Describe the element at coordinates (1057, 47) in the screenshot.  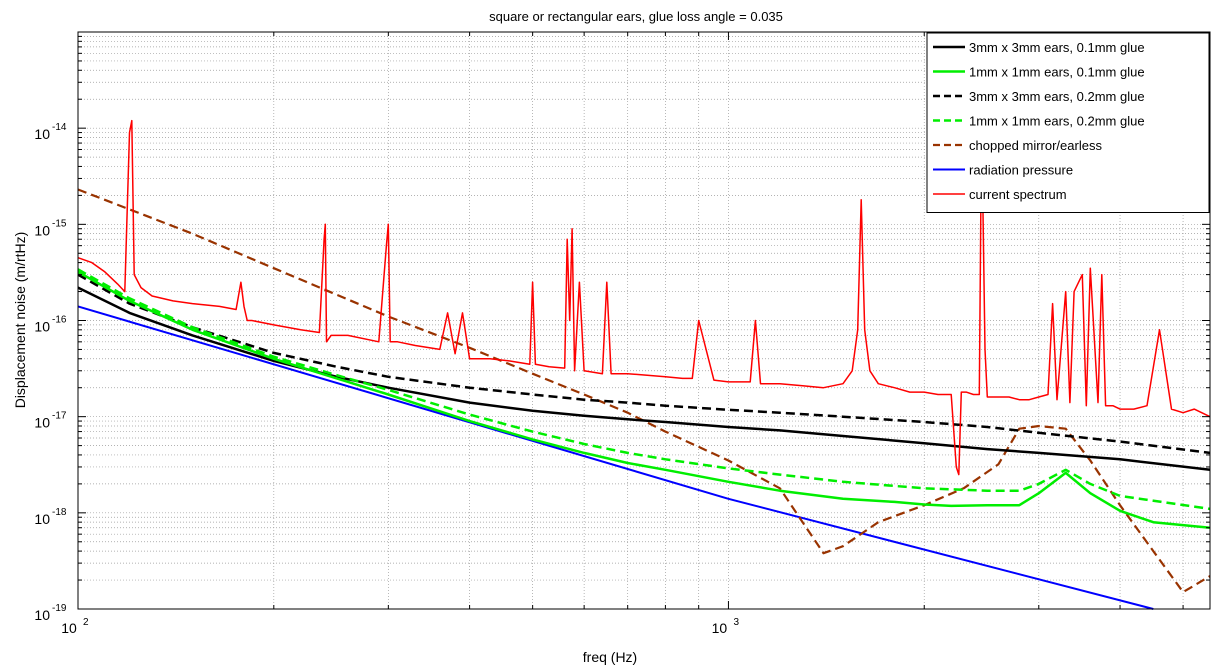
I see `legend-label-0: 3mm x 3mm ears, 0.1mm glue` at that location.